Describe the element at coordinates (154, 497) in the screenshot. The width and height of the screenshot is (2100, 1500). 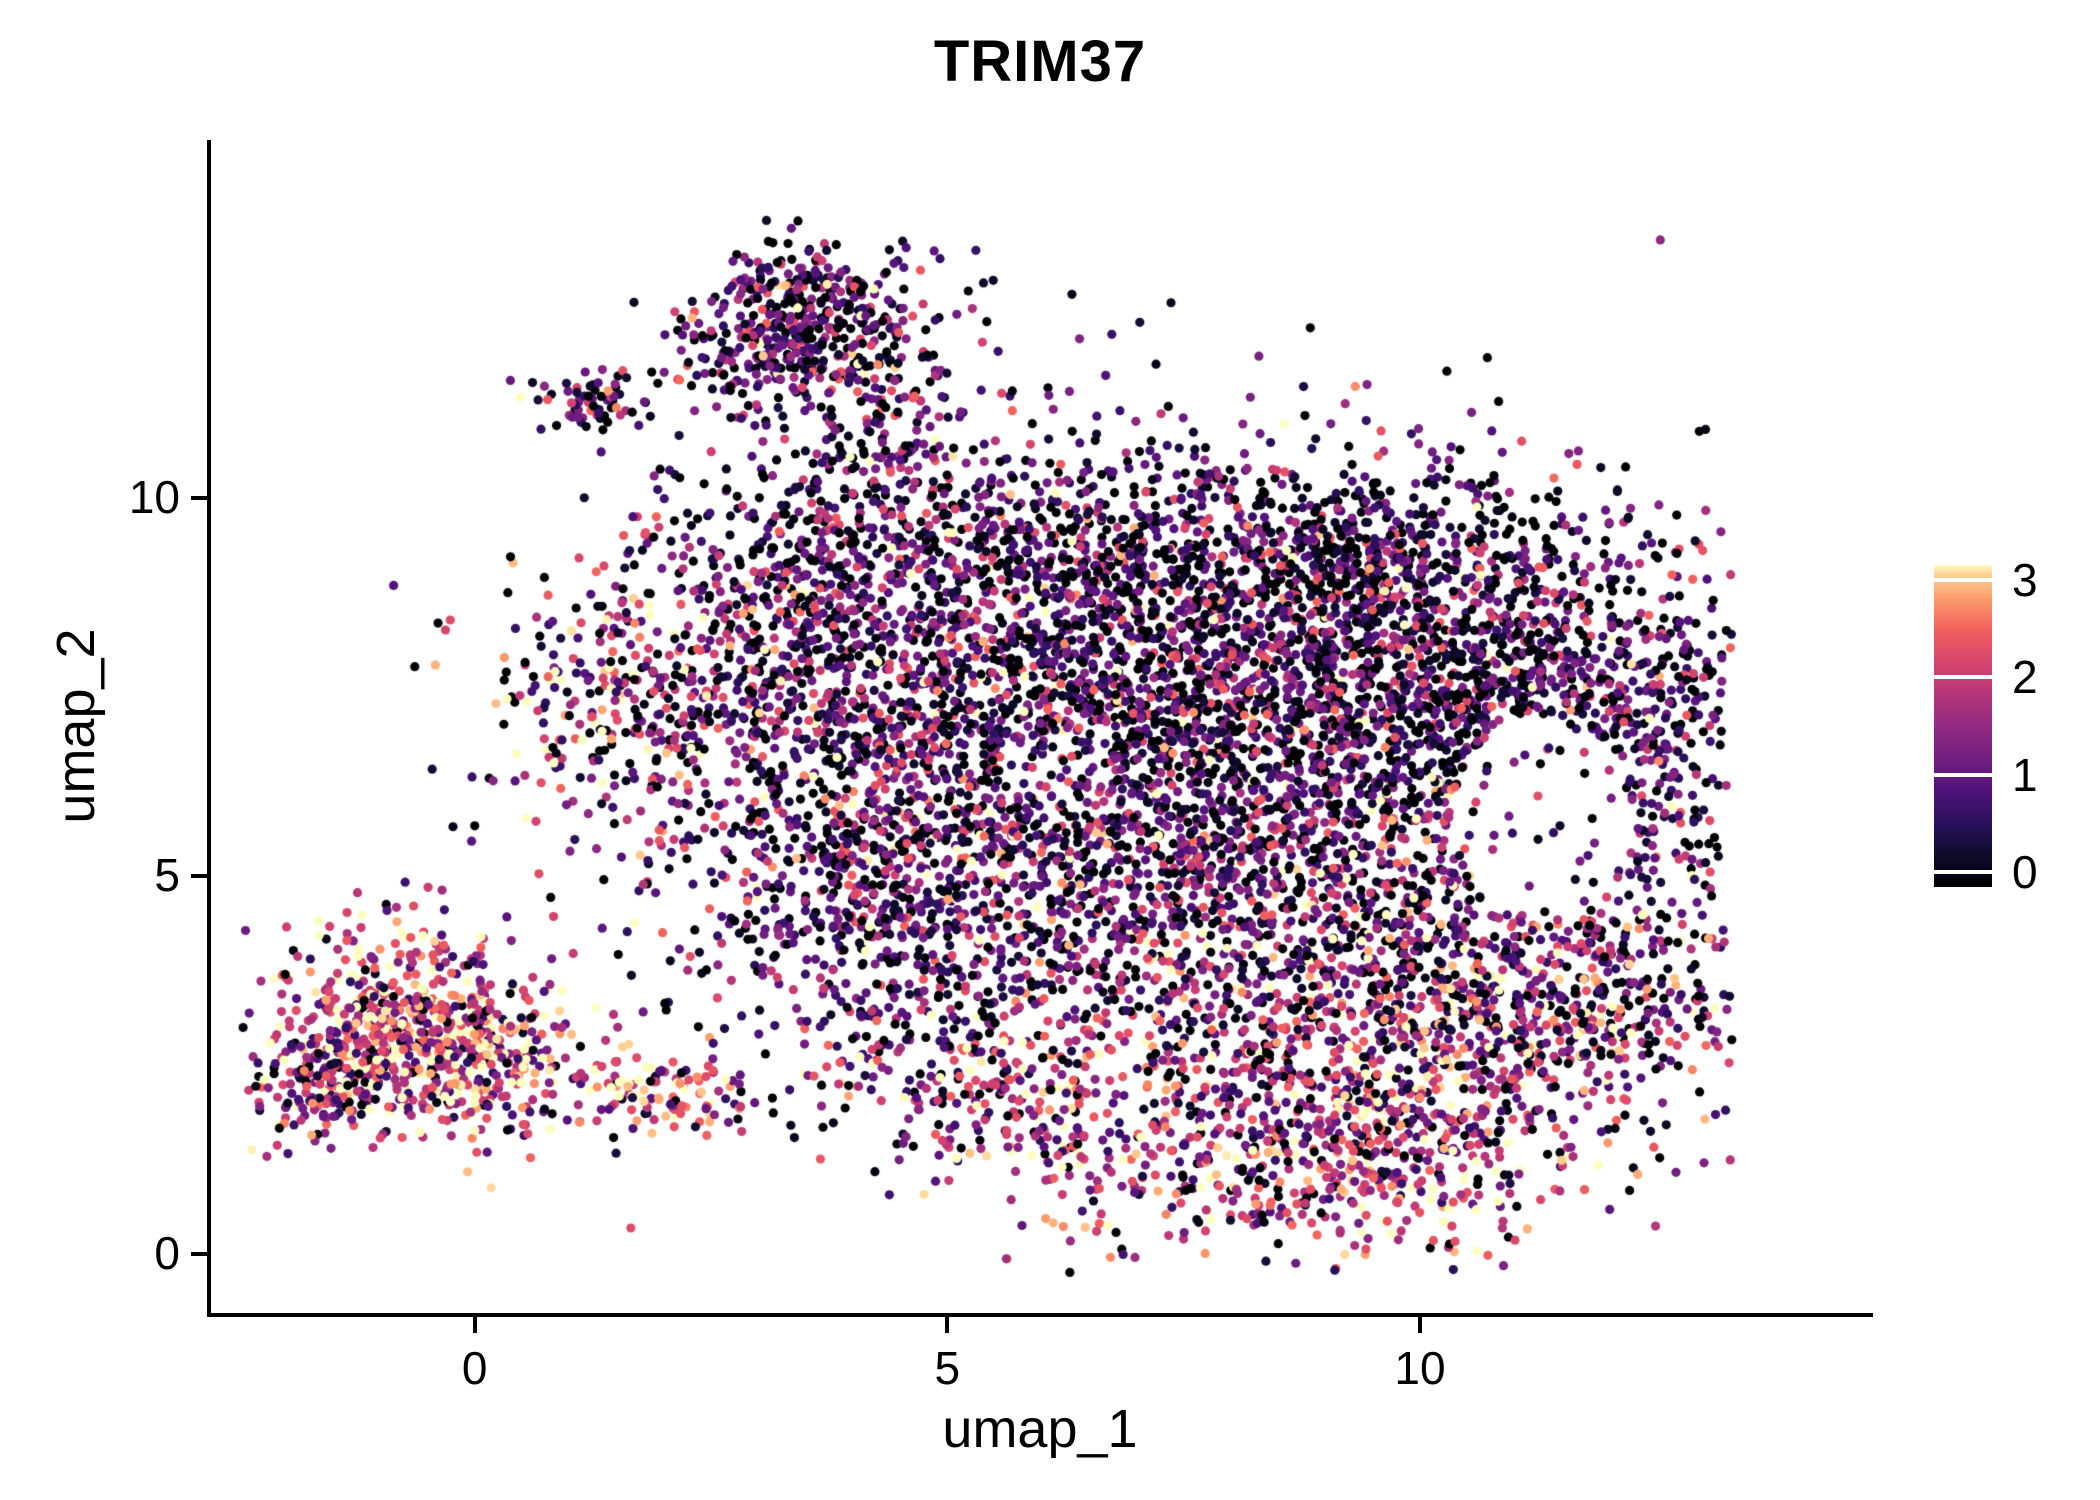
I see `y-tick-label: 10` at that location.